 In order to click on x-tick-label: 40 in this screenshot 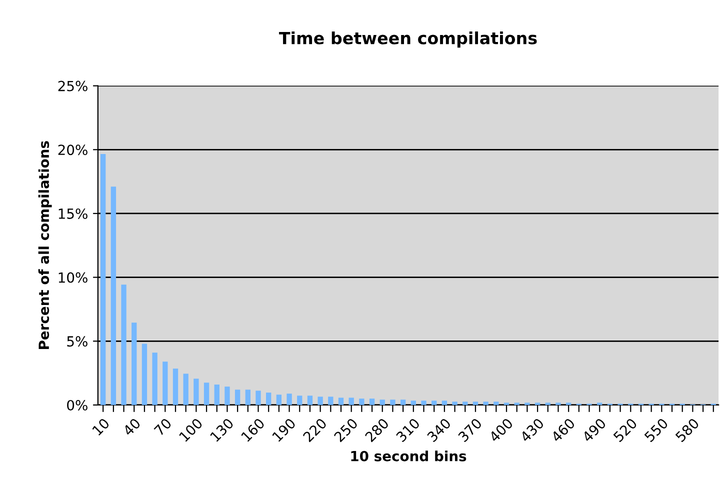, I will do `click(132, 427)`.